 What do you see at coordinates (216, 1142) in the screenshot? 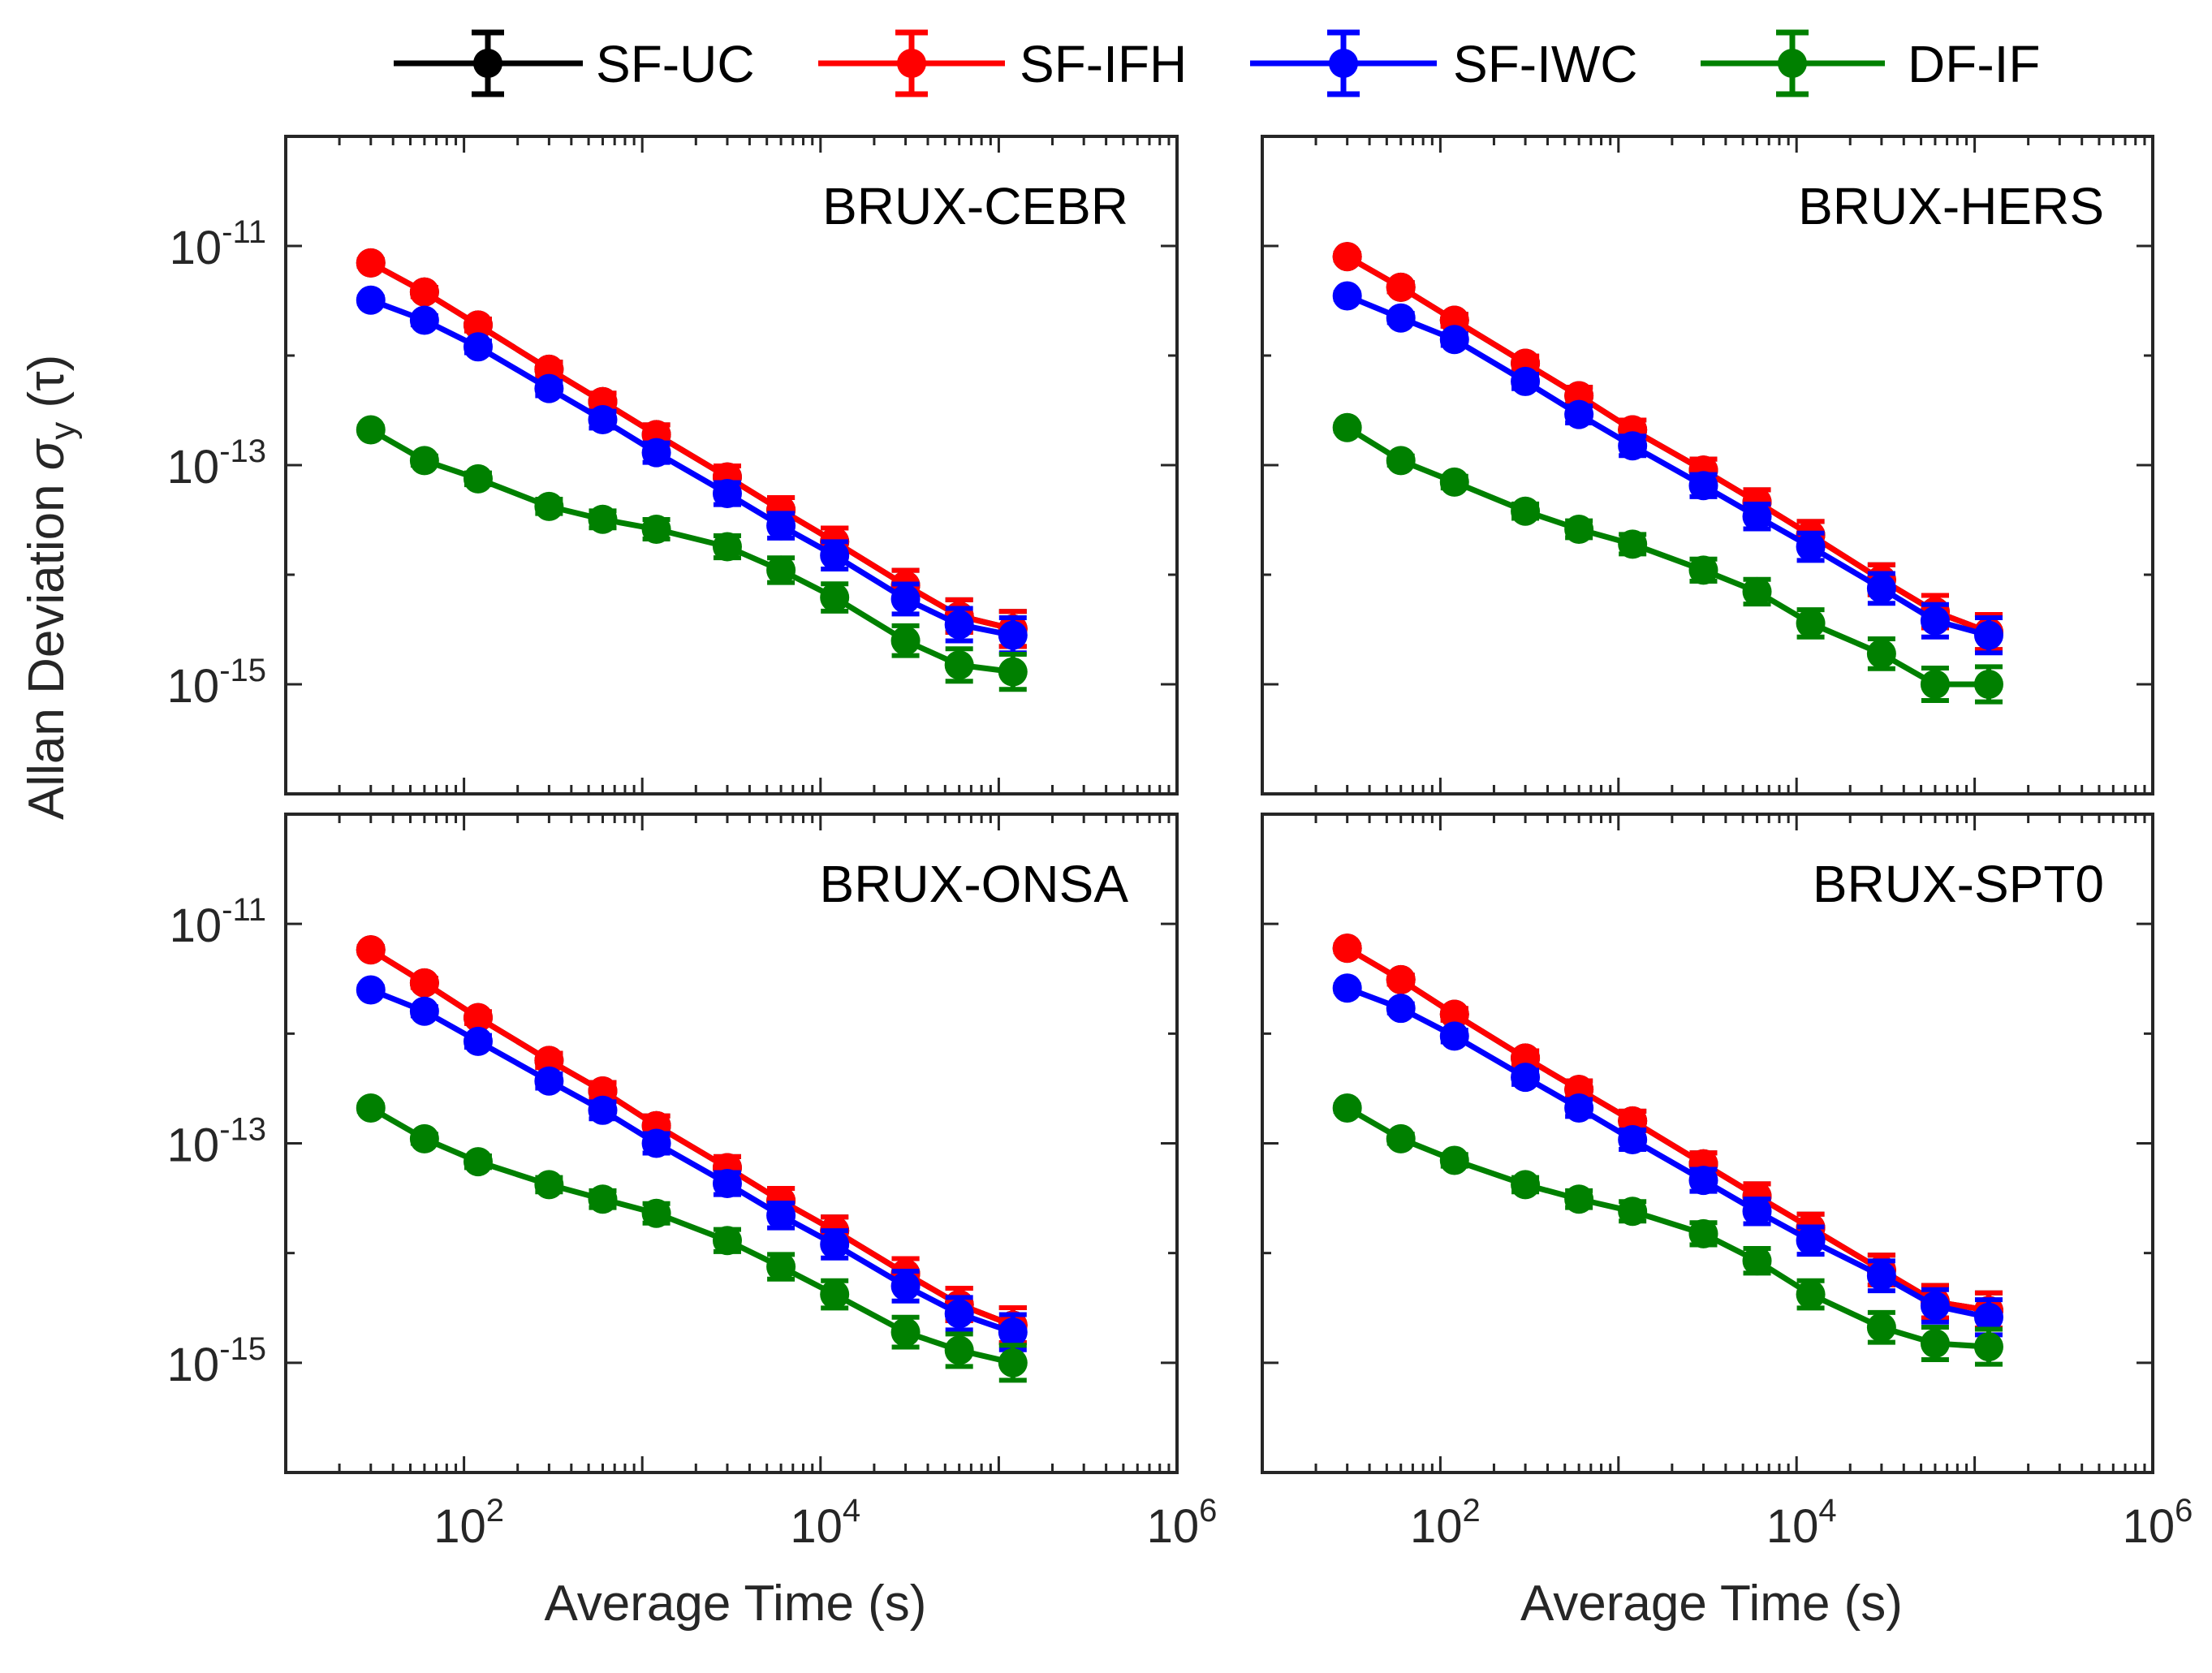
I see `y-tick-label: 10-13` at bounding box center [216, 1142].